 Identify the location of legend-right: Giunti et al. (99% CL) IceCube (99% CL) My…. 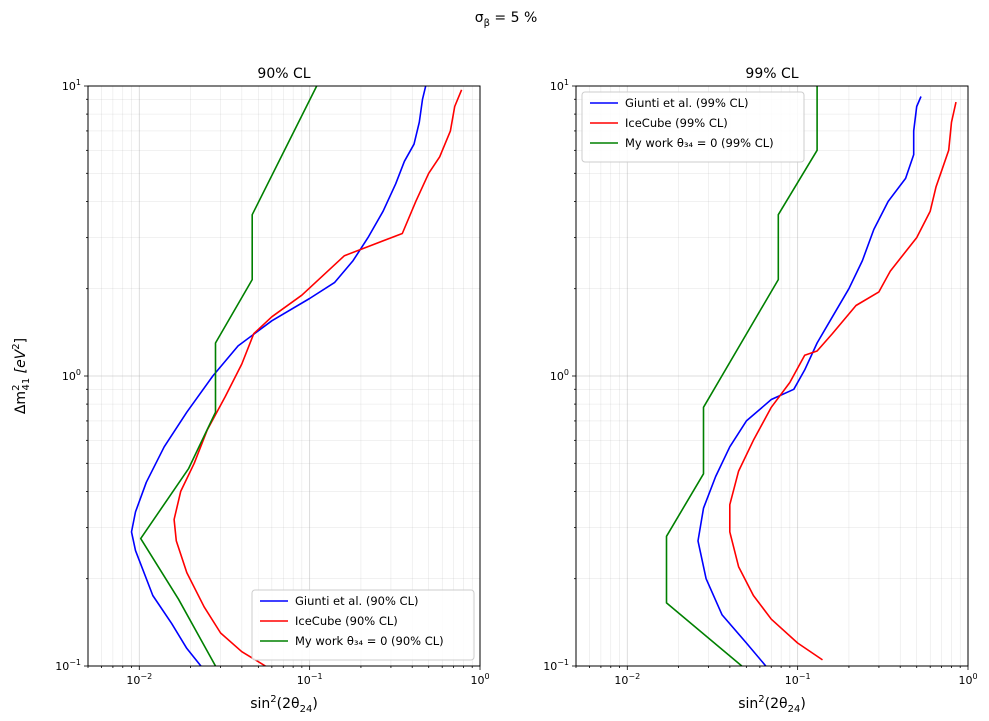
(693, 127).